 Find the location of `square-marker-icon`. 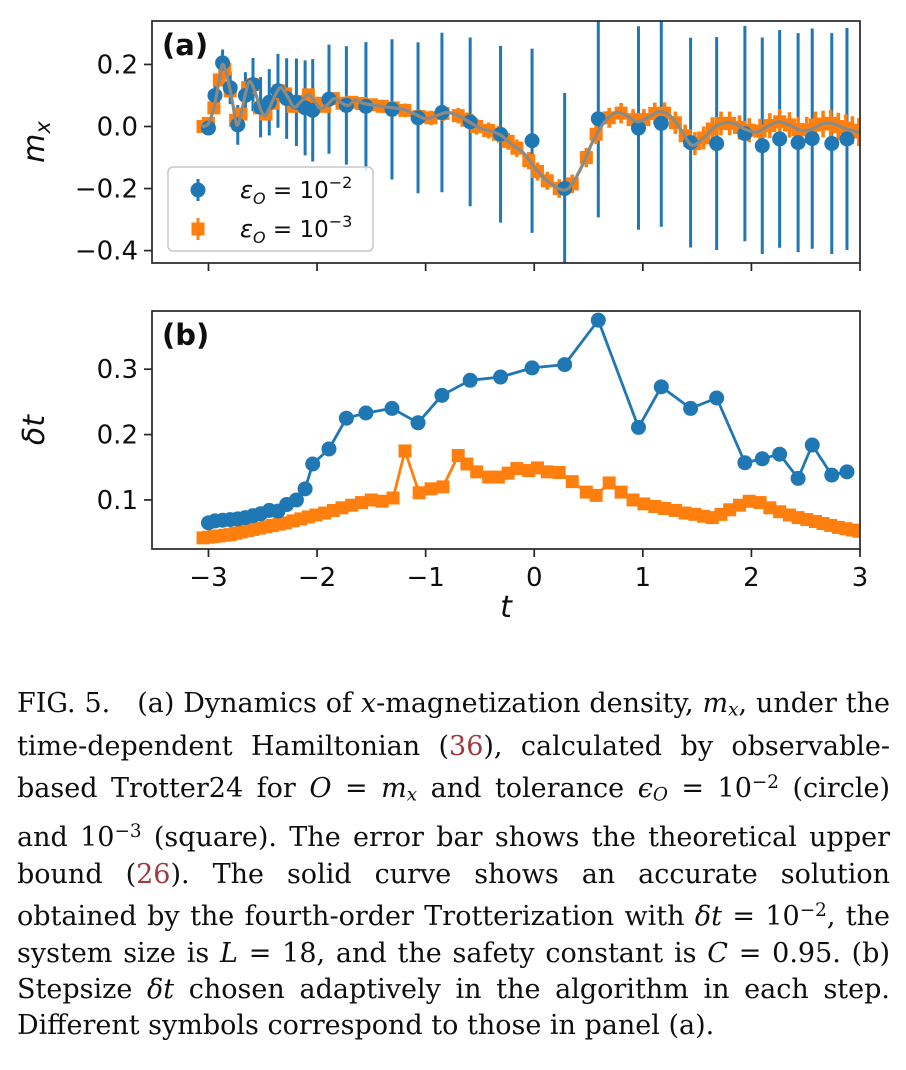

square-marker-icon is located at coordinates (198, 229).